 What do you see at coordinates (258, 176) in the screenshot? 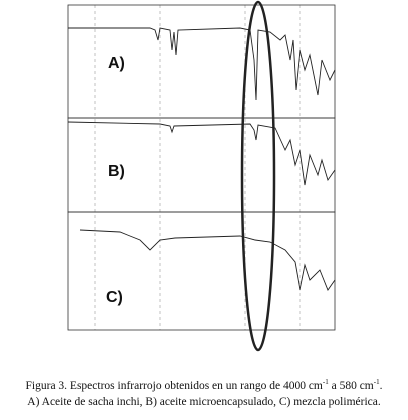
I see `highlight-ellipse` at bounding box center [258, 176].